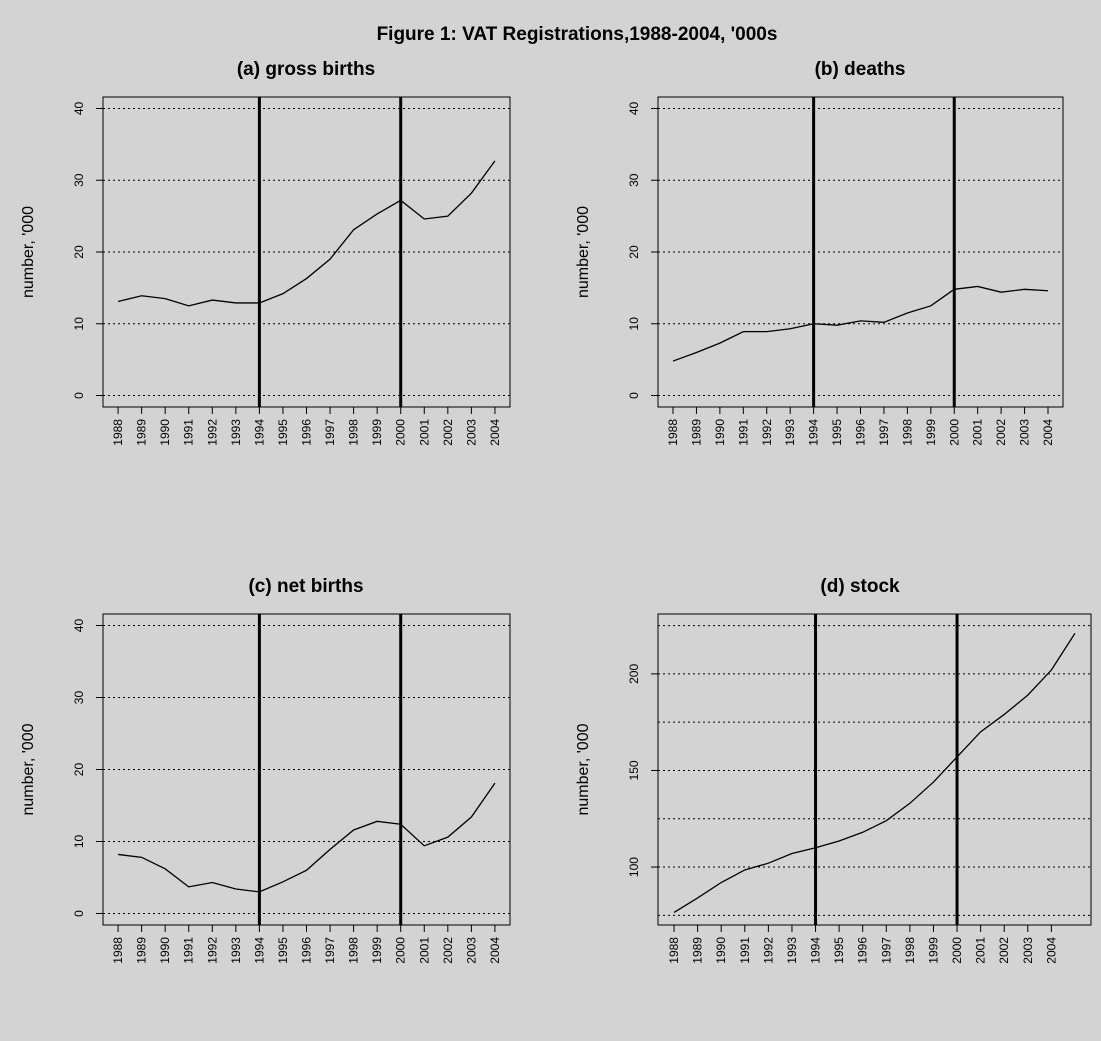 Image resolution: width=1101 pixels, height=1041 pixels. What do you see at coordinates (634, 674) in the screenshot?
I see `y-tick-label: 200` at bounding box center [634, 674].